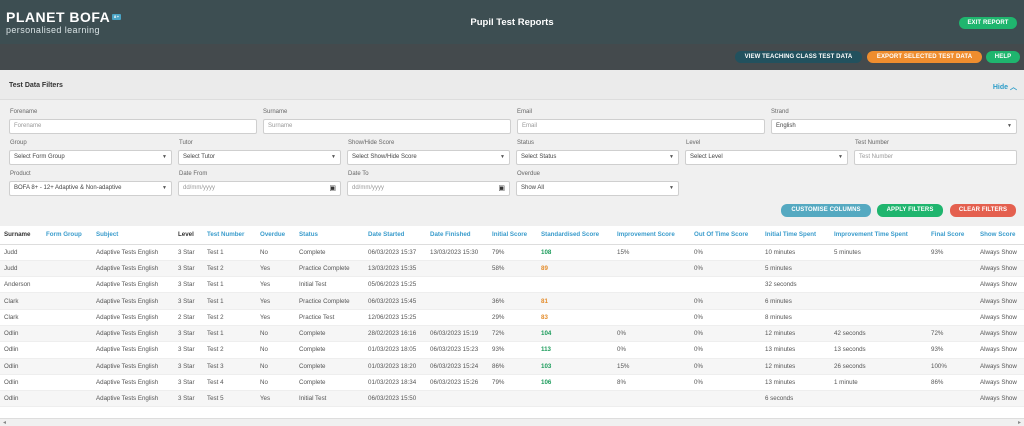 This screenshot has width=1024, height=426. I want to click on table-cell: 13/03/2023 15:30, so click(457, 252).